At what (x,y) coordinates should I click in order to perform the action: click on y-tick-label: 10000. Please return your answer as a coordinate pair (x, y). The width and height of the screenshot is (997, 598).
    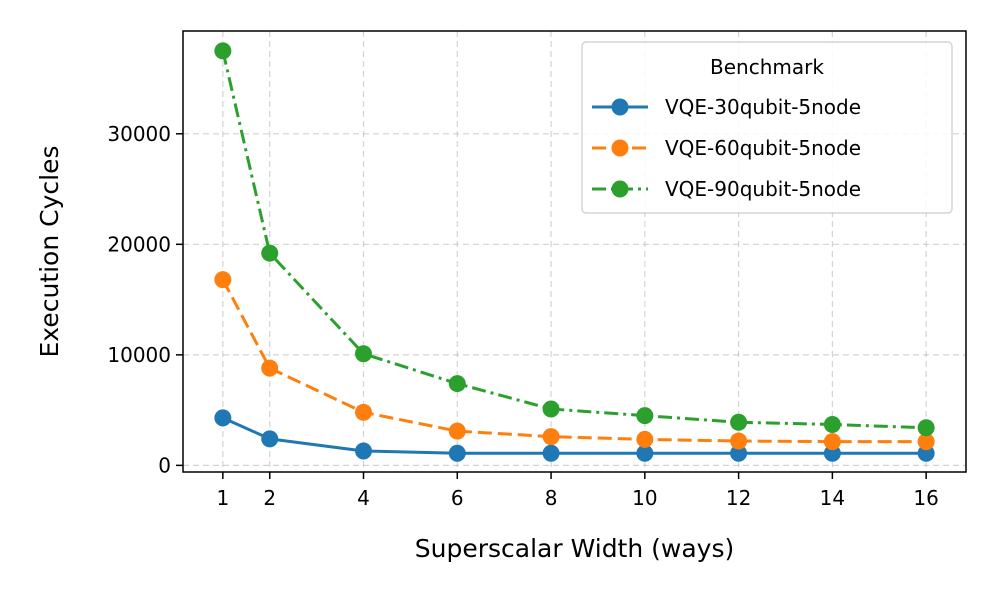
    Looking at the image, I should click on (139, 355).